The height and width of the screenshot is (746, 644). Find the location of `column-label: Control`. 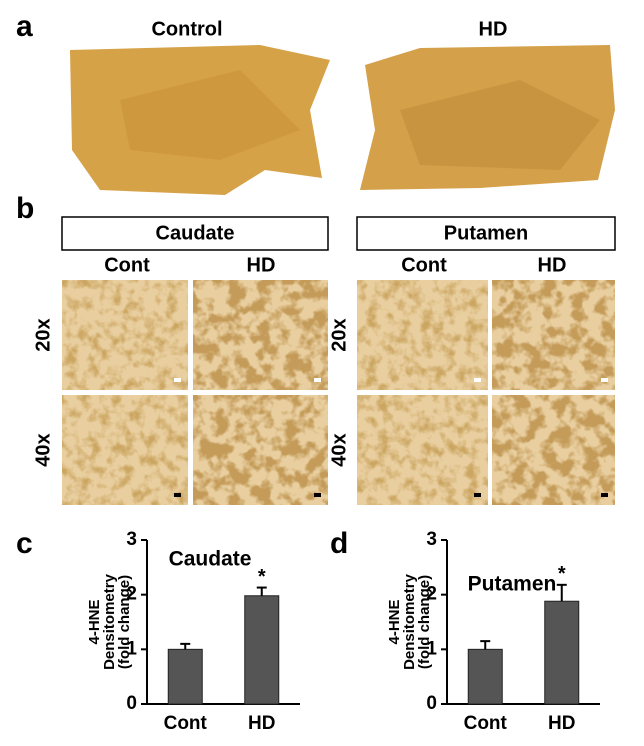

column-label: Control is located at coordinates (186, 29).